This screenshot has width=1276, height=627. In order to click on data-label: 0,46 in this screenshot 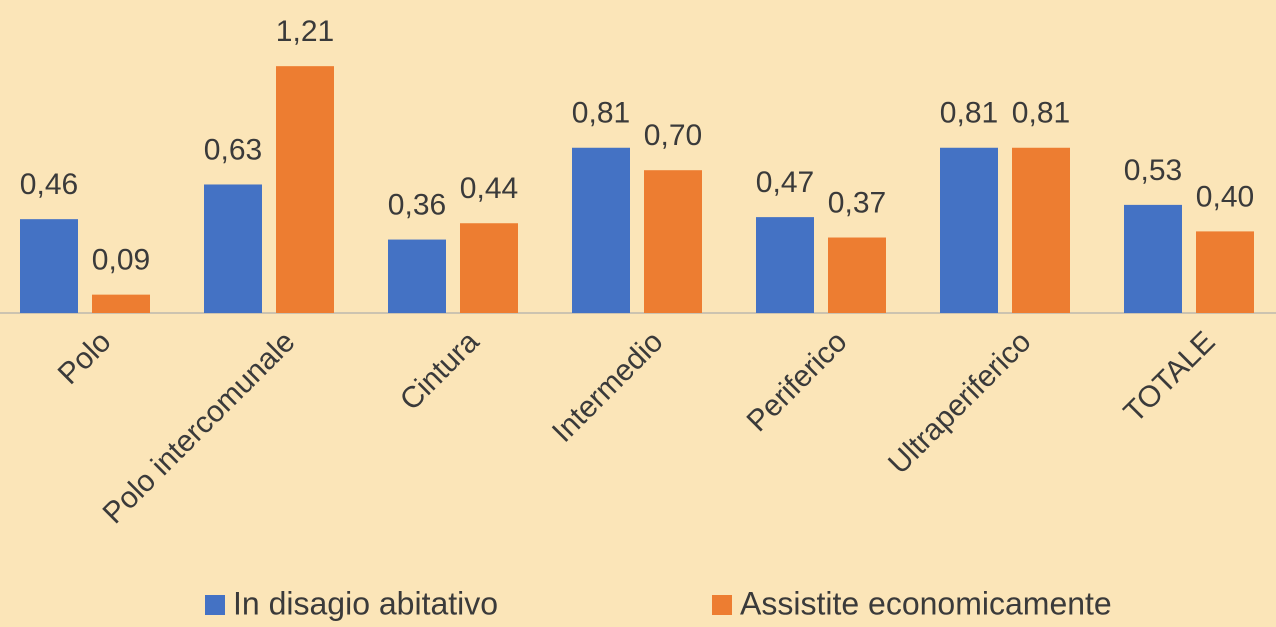, I will do `click(49, 184)`.